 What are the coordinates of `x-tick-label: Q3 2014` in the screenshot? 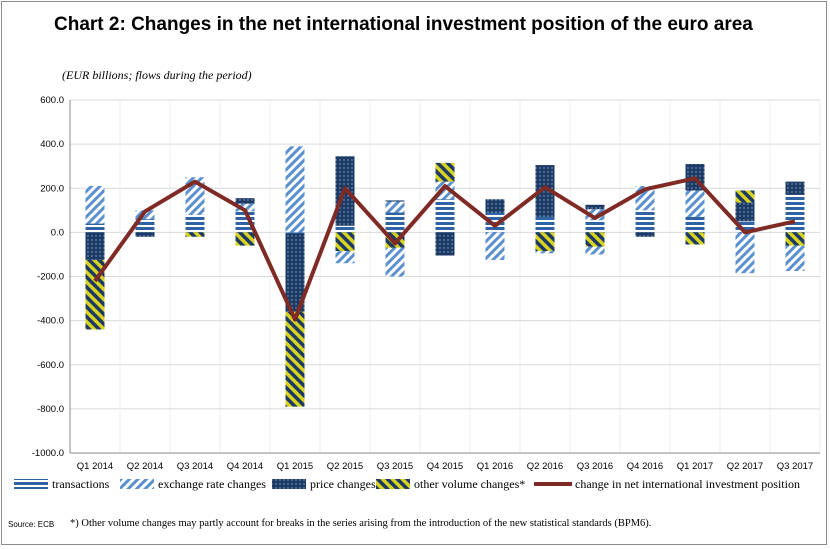 It's located at (195, 466).